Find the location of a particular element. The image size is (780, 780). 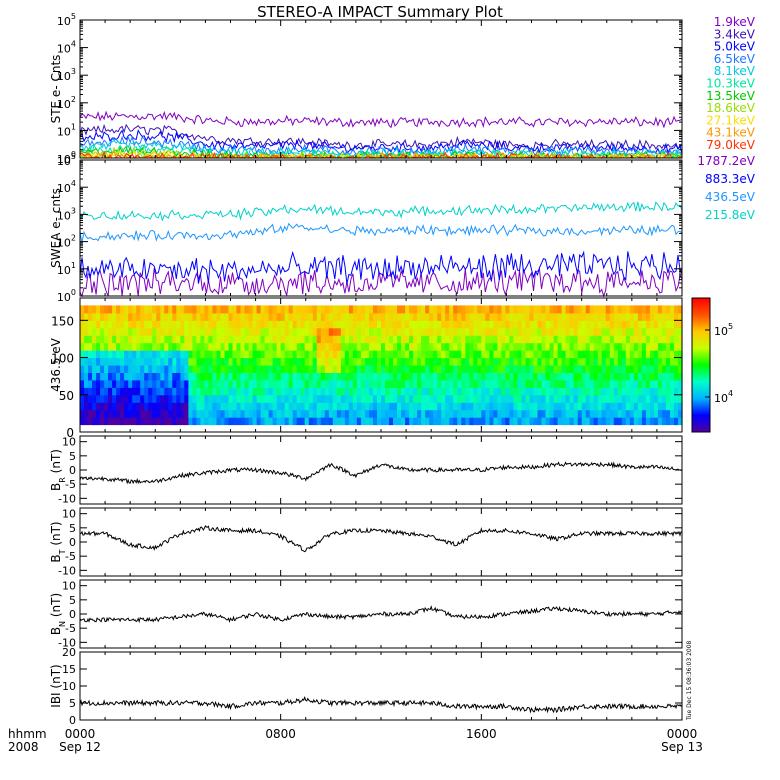

ylabel-subscript: T is located at coordinates (62, 552).